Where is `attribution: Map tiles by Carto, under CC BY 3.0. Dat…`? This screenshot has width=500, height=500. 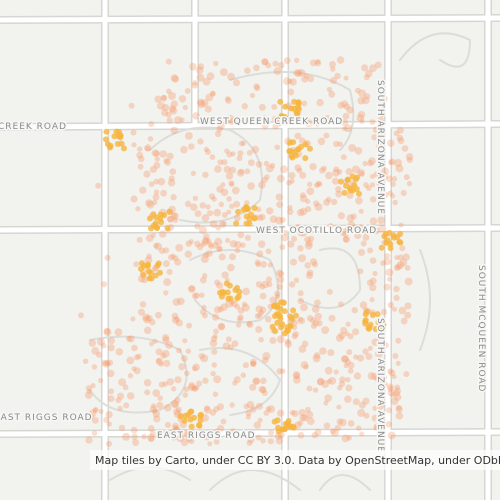
attribution: Map tiles by Carto, under CC BY 3.0. Dat… is located at coordinates (297, 460).